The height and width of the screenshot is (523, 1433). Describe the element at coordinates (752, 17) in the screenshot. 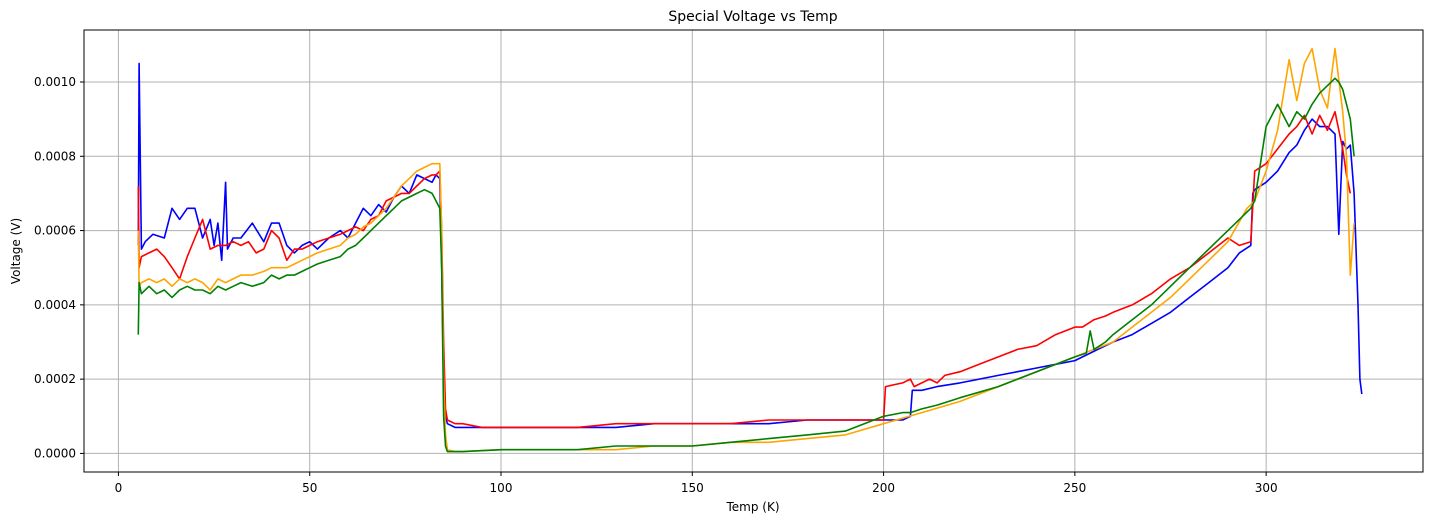

I see `chart-title: Special Voltage vs Temp` at that location.